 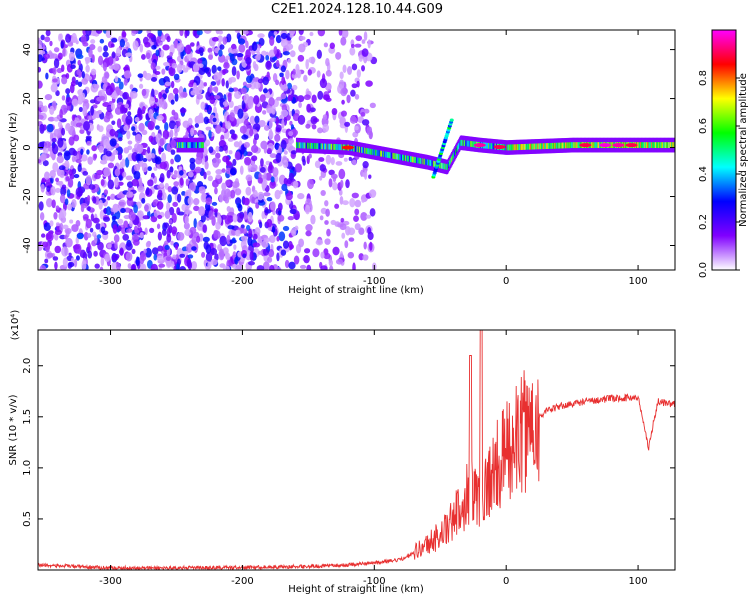 I want to click on x-tick-label: 100, so click(x=638, y=581).